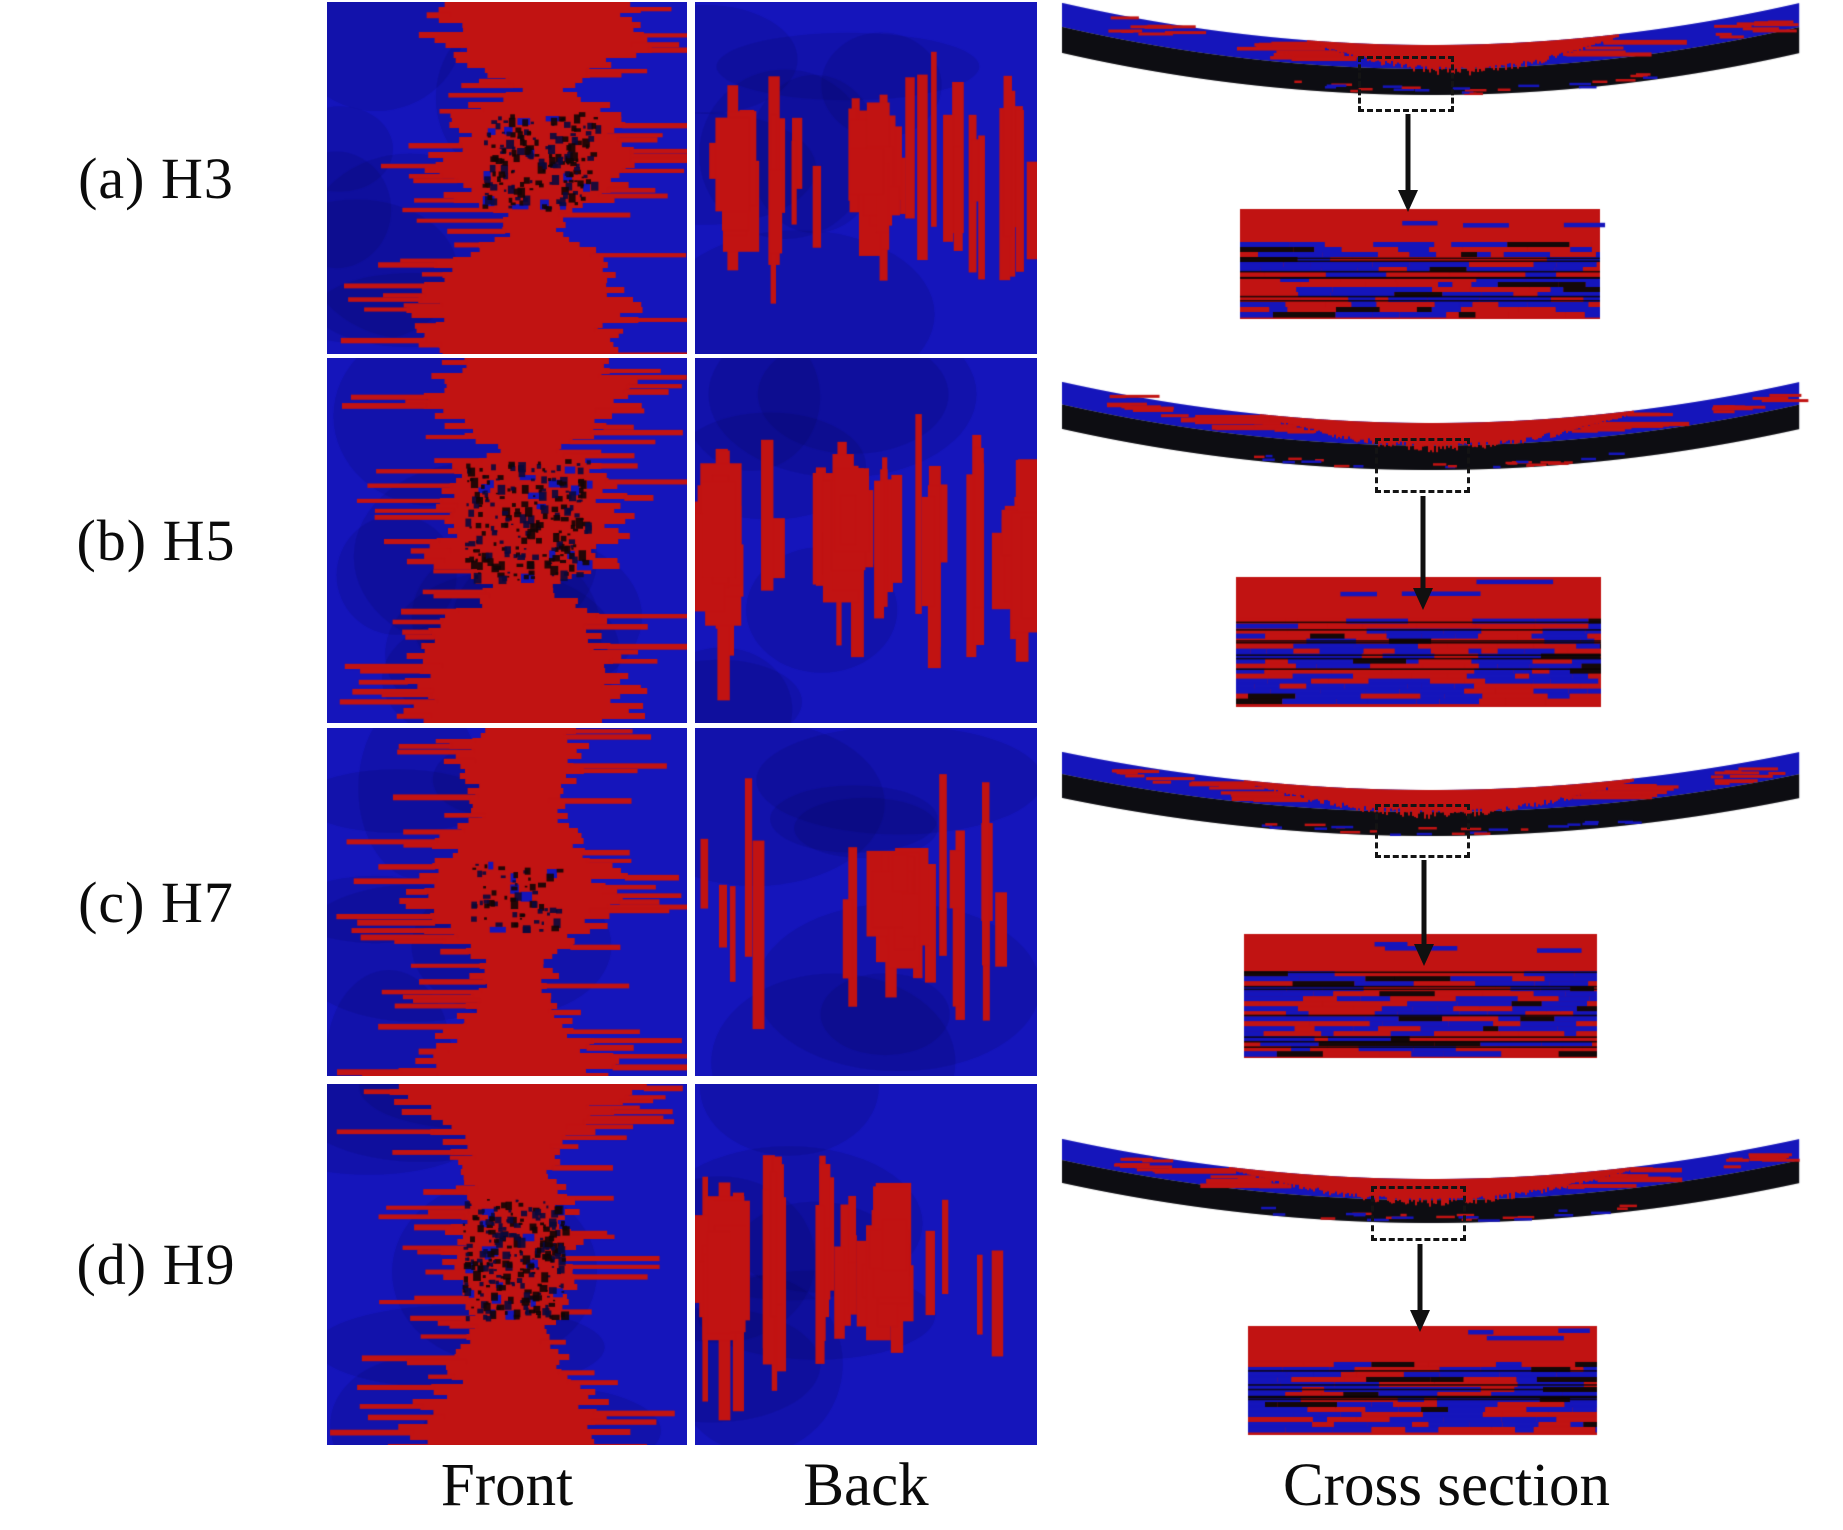 This screenshot has width=1843, height=1530. Describe the element at coordinates (866, 1485) in the screenshot. I see `caption-back: Back` at that location.